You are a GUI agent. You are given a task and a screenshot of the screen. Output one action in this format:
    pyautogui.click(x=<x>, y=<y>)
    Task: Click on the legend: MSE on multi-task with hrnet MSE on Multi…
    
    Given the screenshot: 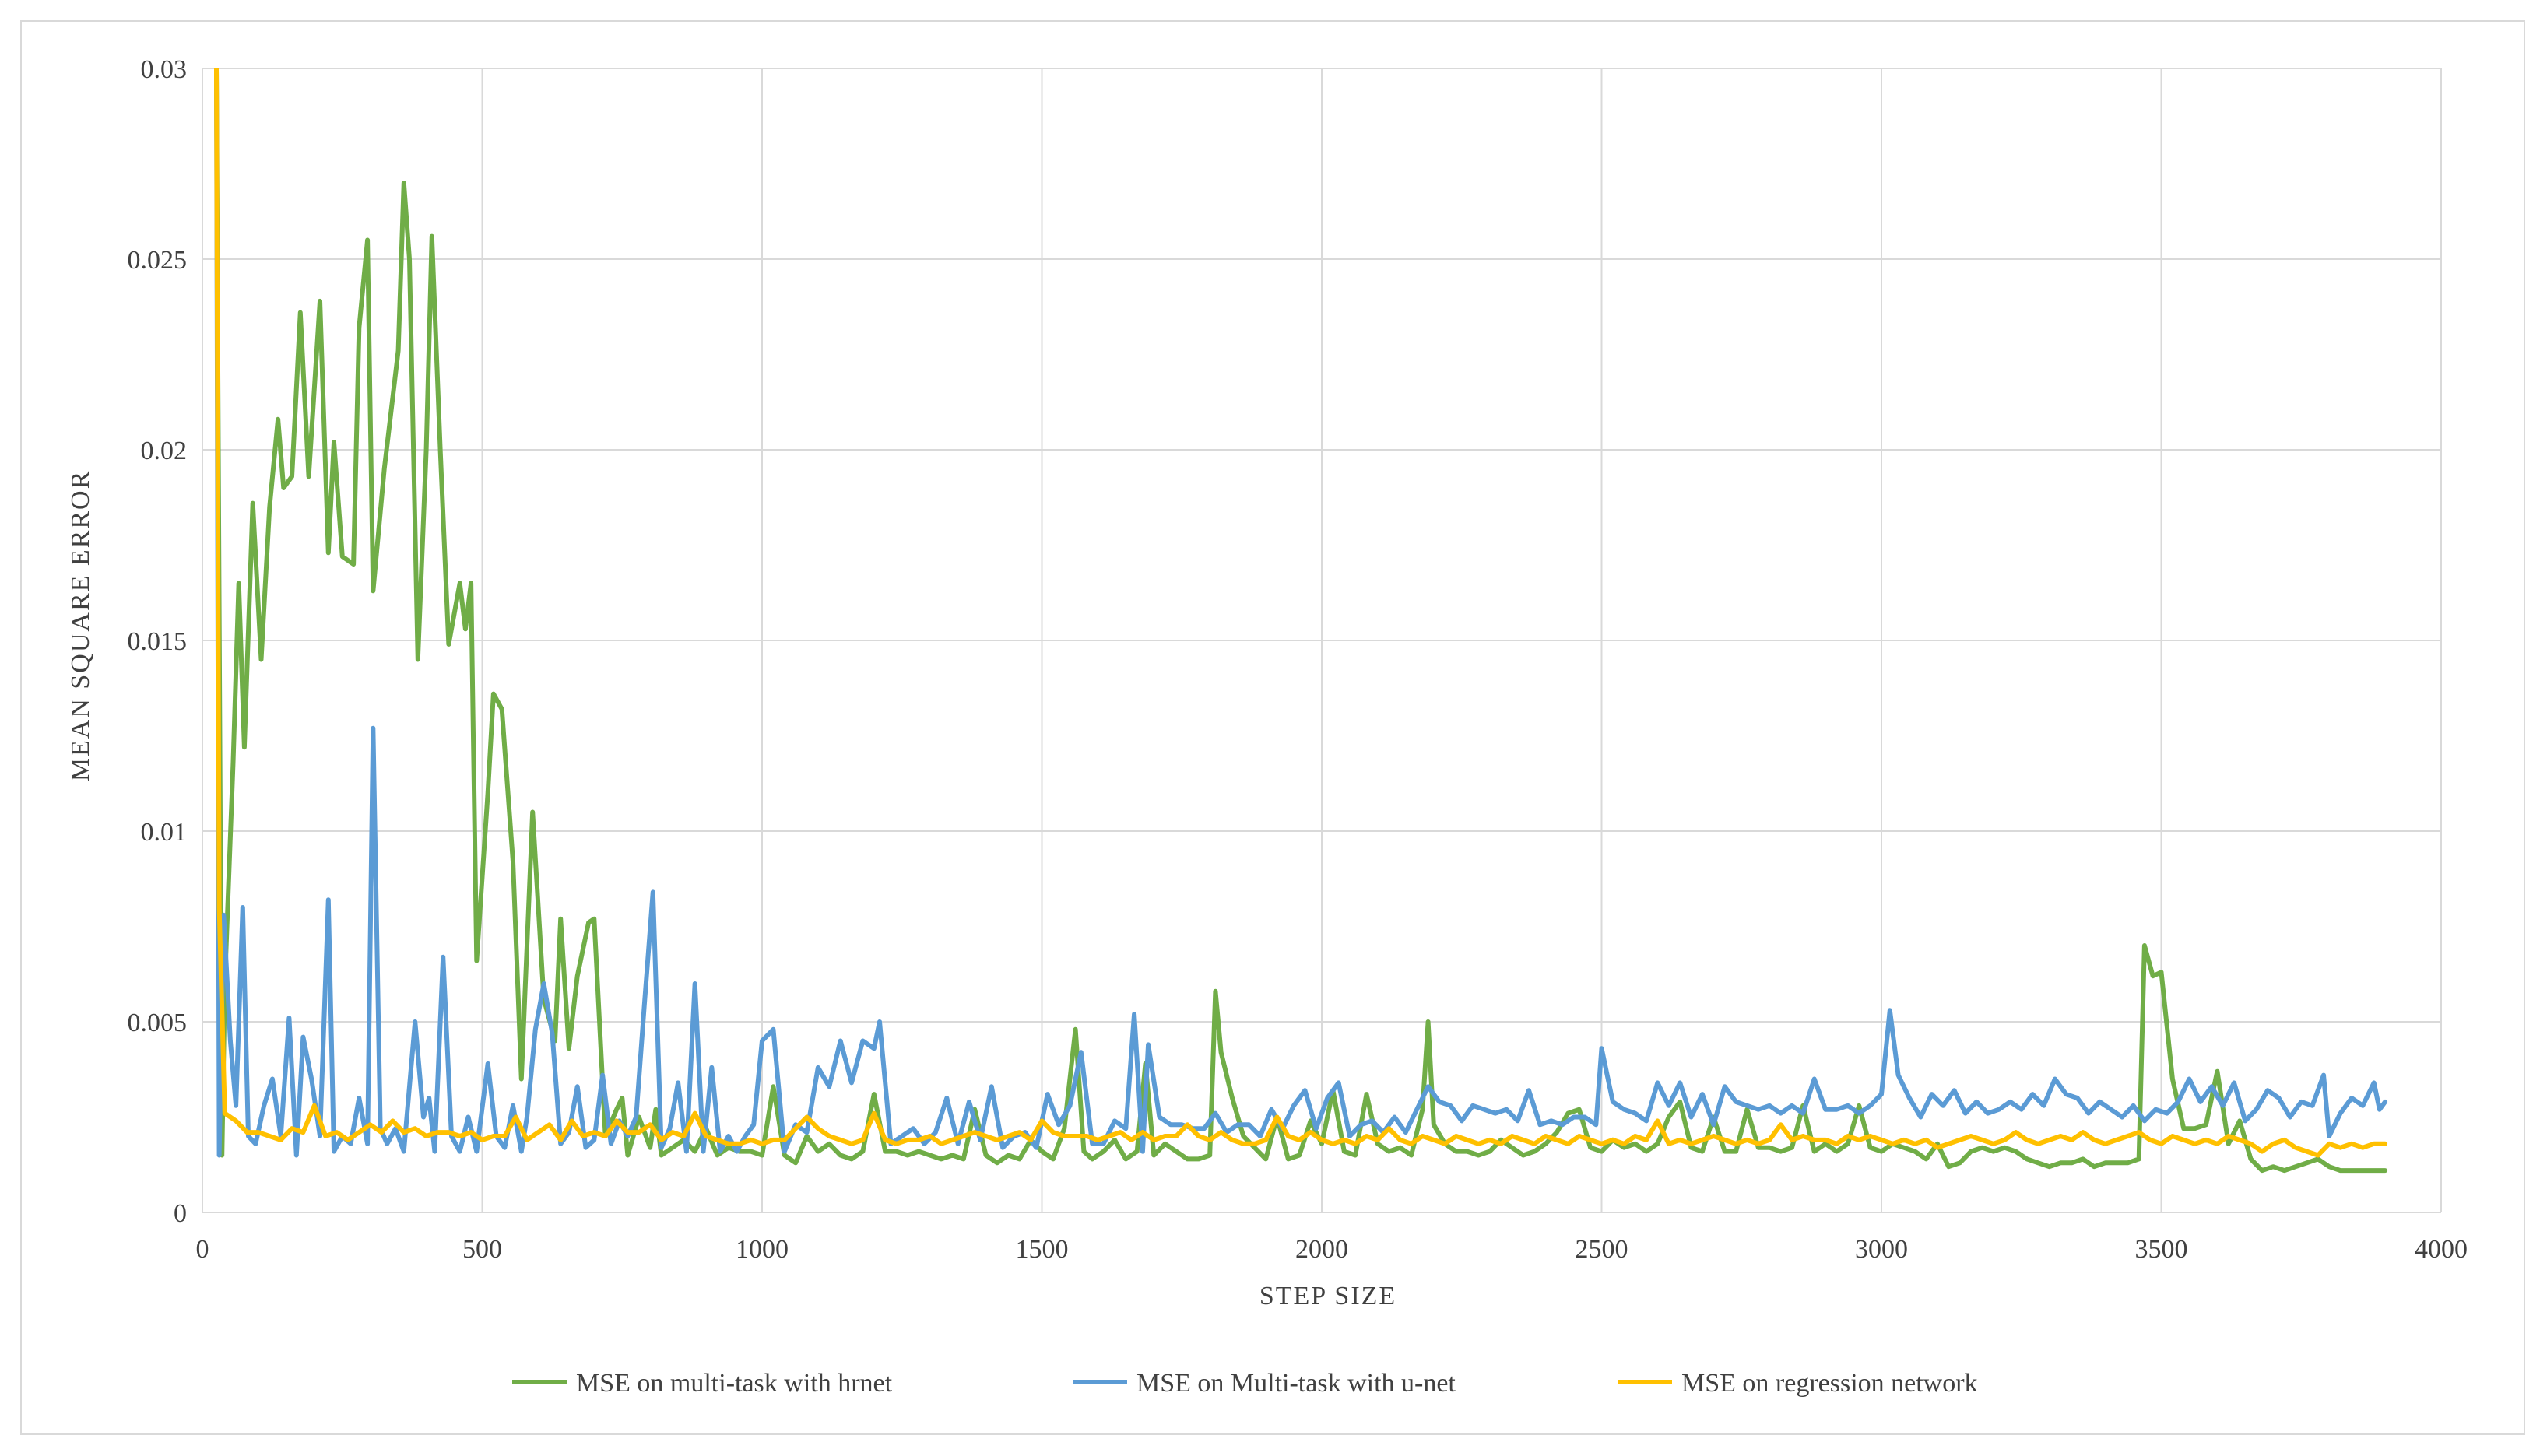 What is the action you would take?
    pyautogui.click(x=1245, y=1384)
    